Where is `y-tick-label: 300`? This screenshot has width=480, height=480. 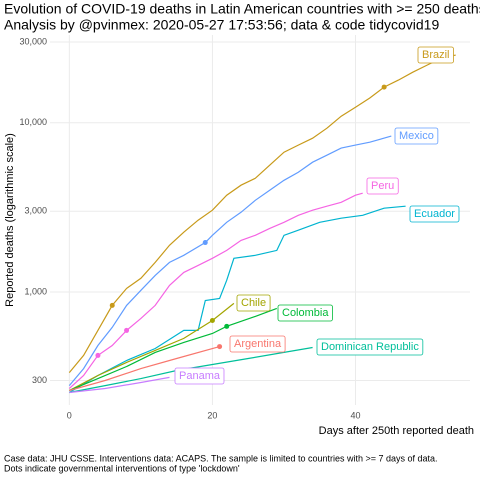
y-tick-label: 300 is located at coordinates (39, 380).